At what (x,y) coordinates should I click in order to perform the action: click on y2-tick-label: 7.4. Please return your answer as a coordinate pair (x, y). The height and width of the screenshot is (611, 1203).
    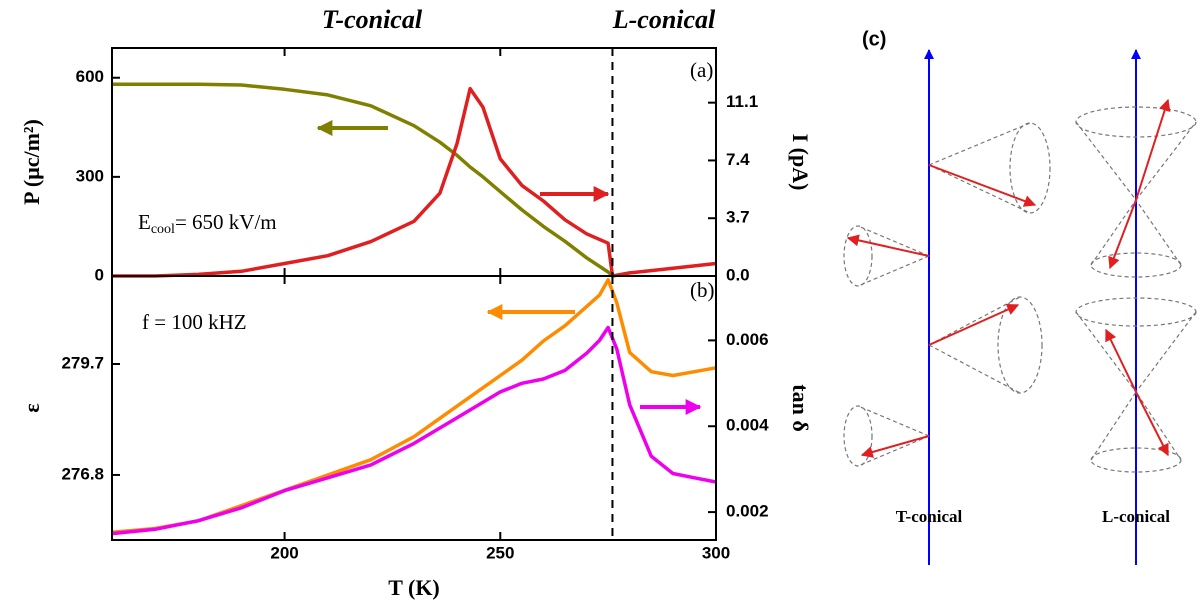
    Looking at the image, I should click on (738, 159).